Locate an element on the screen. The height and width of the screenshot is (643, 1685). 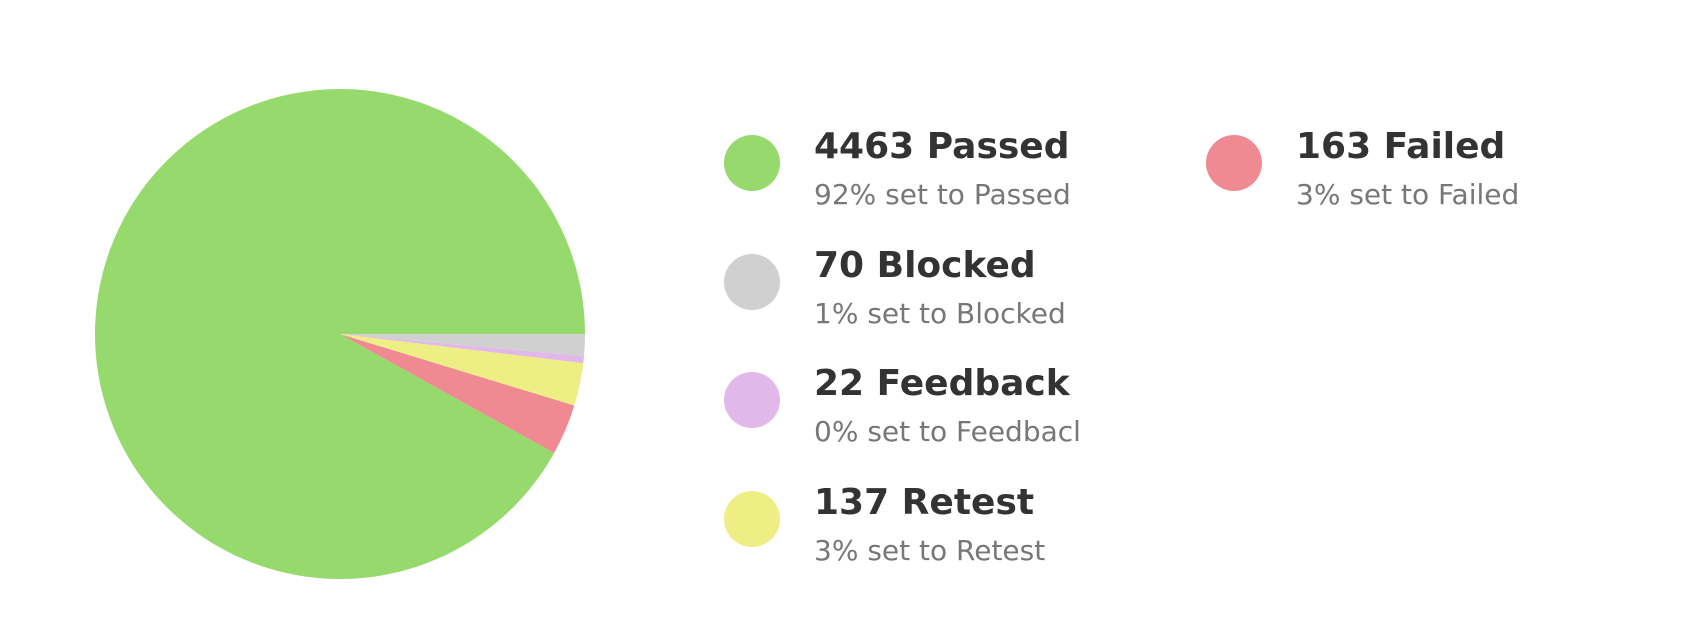
legend-title-failed: 163 Failed is located at coordinates (1401, 146).